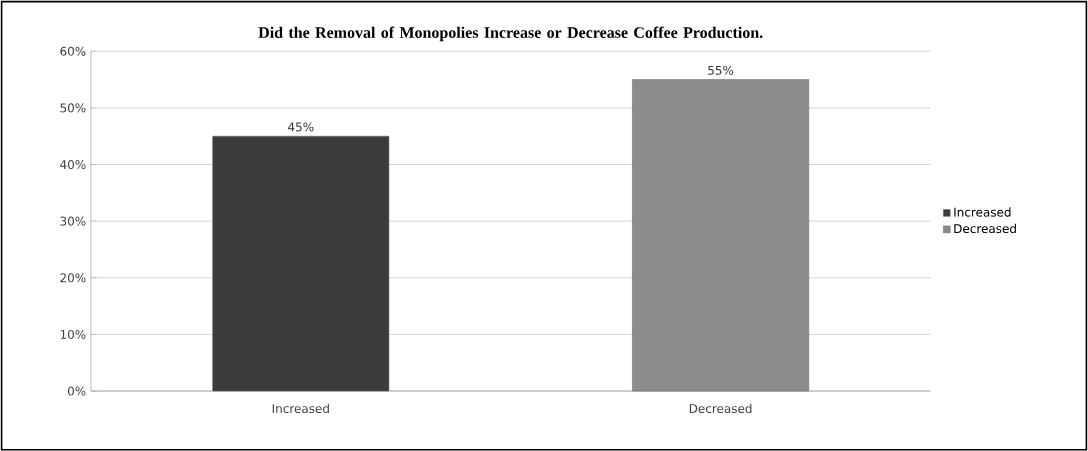 Image resolution: width=1088 pixels, height=451 pixels. Describe the element at coordinates (985, 228) in the screenshot. I see `legend-label: Decreased` at that location.